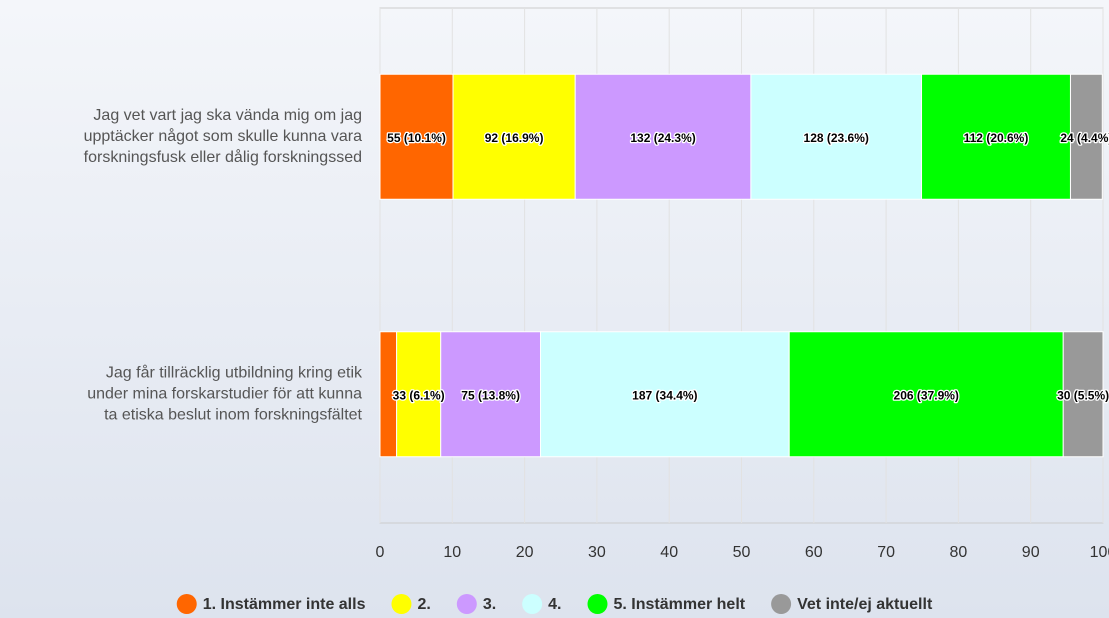 The height and width of the screenshot is (618, 1109). What do you see at coordinates (669, 552) in the screenshot?
I see `x-tick-label: 40` at bounding box center [669, 552].